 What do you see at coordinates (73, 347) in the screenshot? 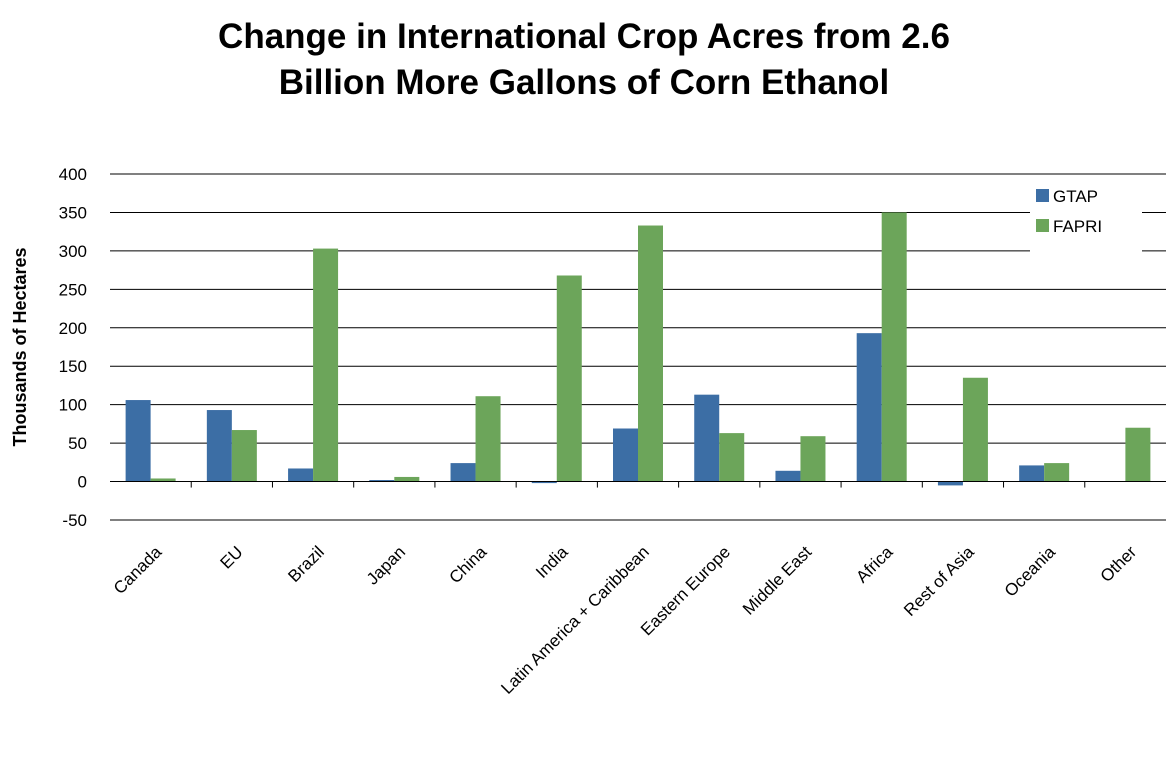
I see `y-tick-labels: 400 350 300 250 200 150 100 50 0 -50` at bounding box center [73, 347].